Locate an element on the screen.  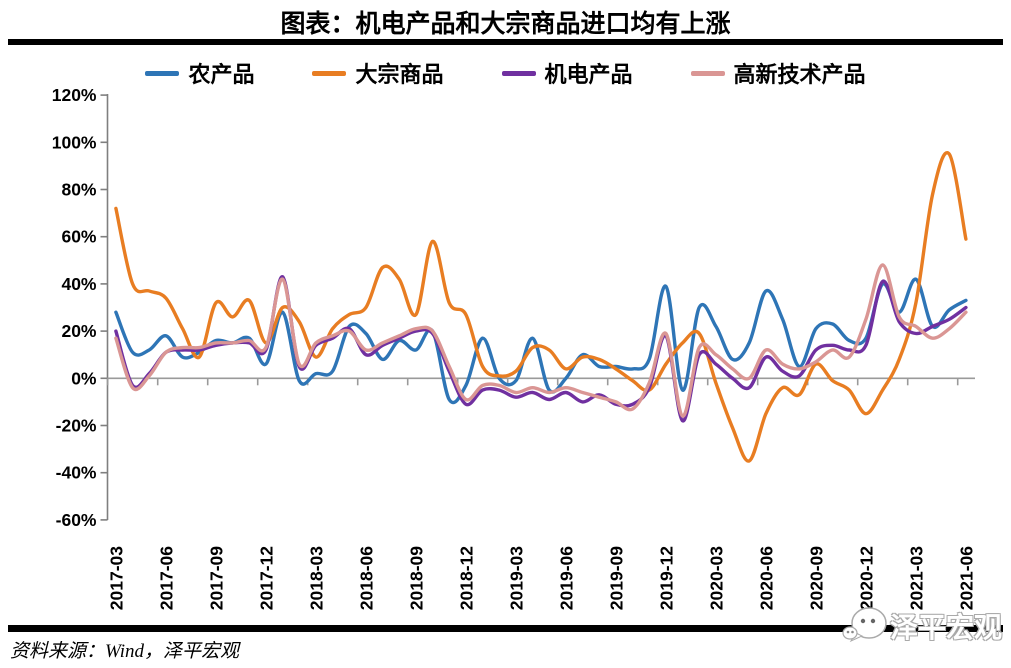
legend-item-mechanical-electrical-products: 机电产品 is located at coordinates (567, 73).